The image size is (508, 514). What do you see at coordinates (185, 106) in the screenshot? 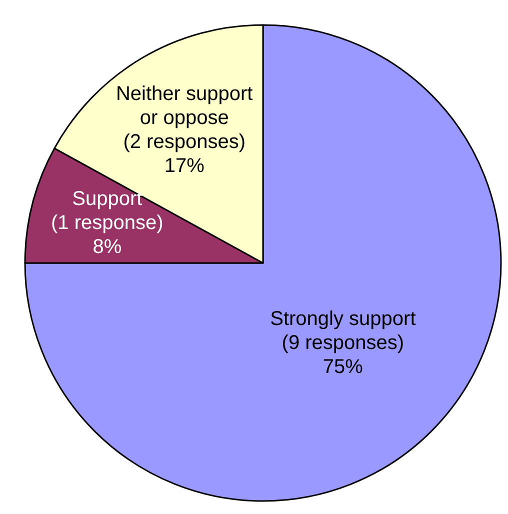
I see `slice-label: Neither support or oppose` at bounding box center [185, 106].